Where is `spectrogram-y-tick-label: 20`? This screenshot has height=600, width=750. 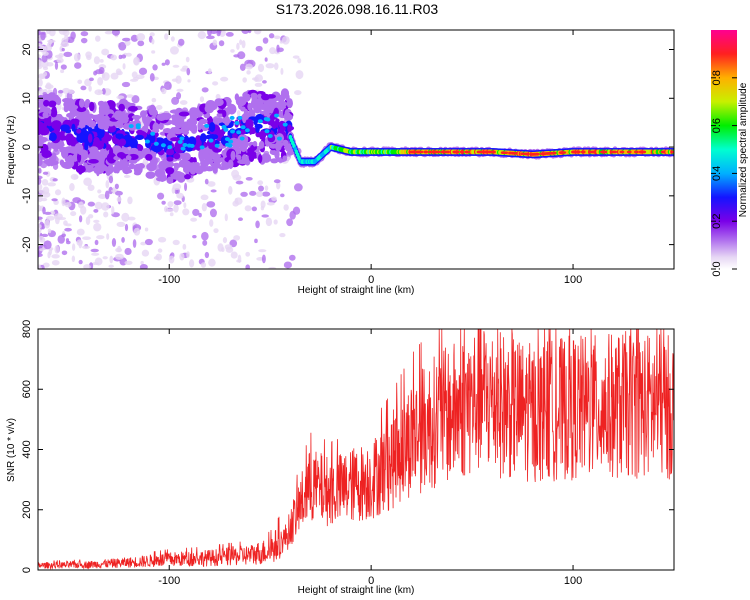
spectrogram-y-tick-label: 20 is located at coordinates (27, 49).